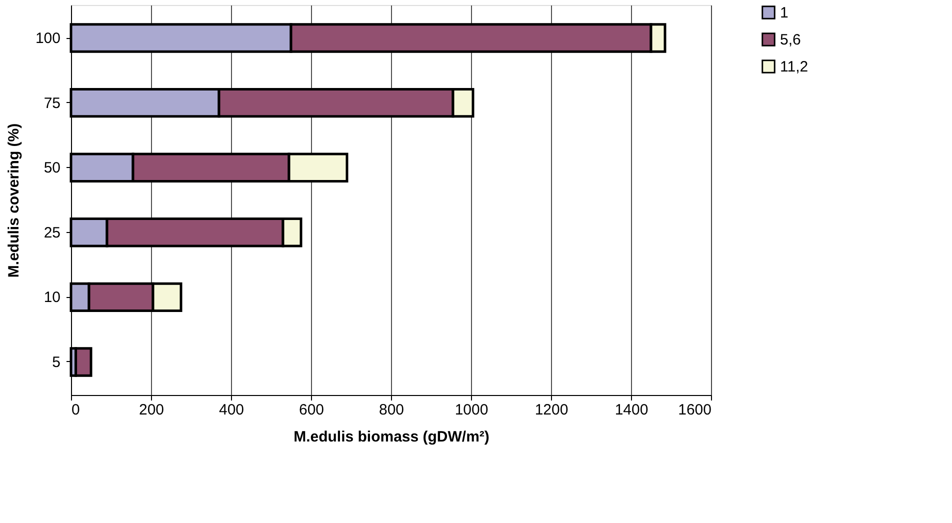 The image size is (952, 523). I want to click on x-tick-label: 800, so click(391, 410).